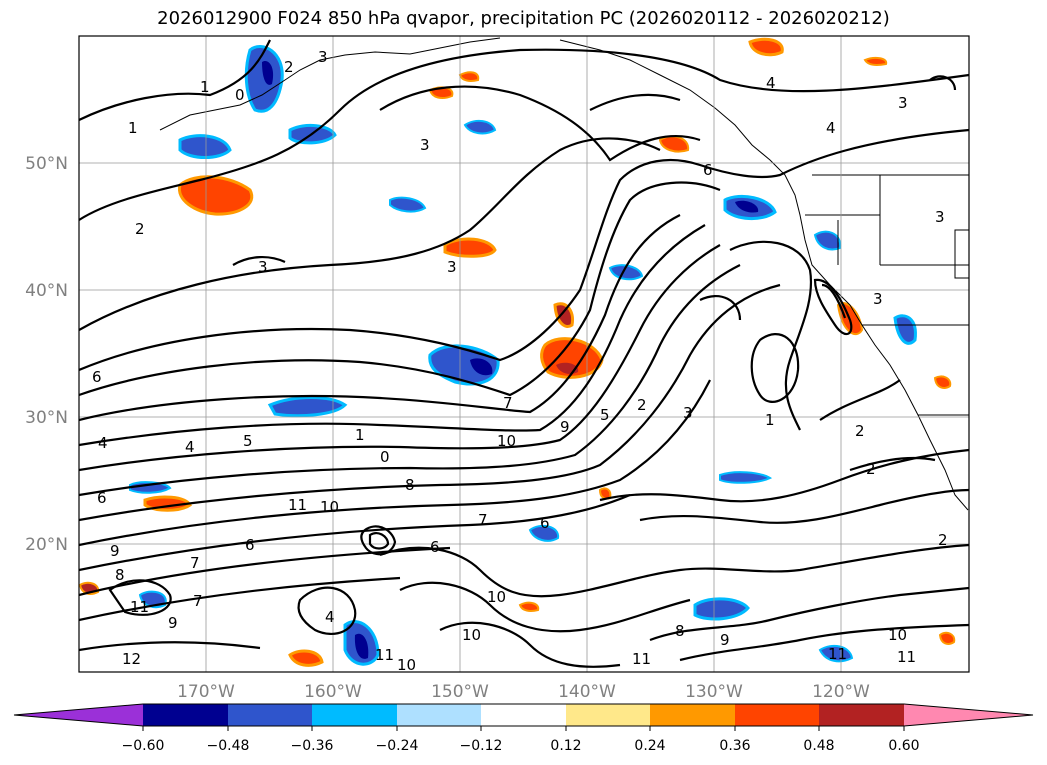 Image resolution: width=1047 pixels, height=765 pixels. Describe the element at coordinates (734, 746) in the screenshot. I see `colorbar-tick: 0.36` at that location.